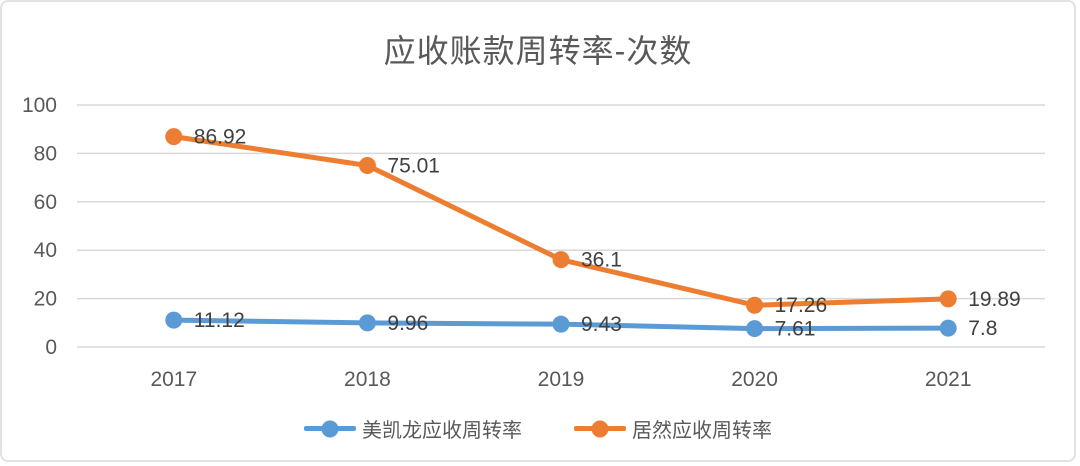 This screenshot has height=466, width=1080. What do you see at coordinates (219, 320) in the screenshot?
I see `data-label: 11.12` at bounding box center [219, 320].